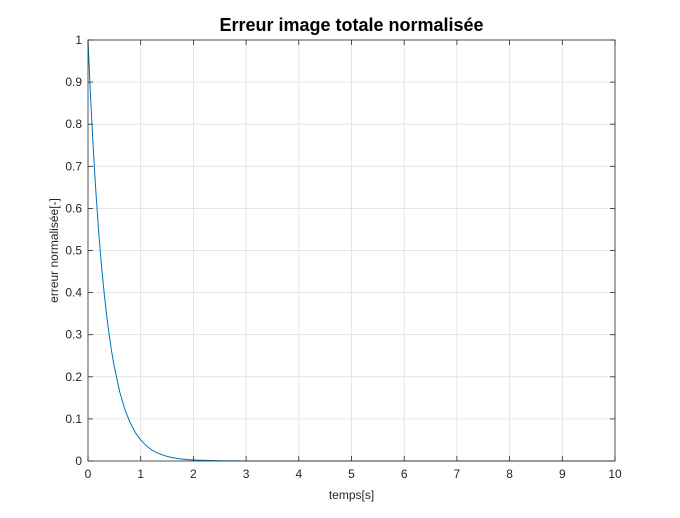  Describe the element at coordinates (140, 474) in the screenshot. I see `x-tick-label: 1` at that location.